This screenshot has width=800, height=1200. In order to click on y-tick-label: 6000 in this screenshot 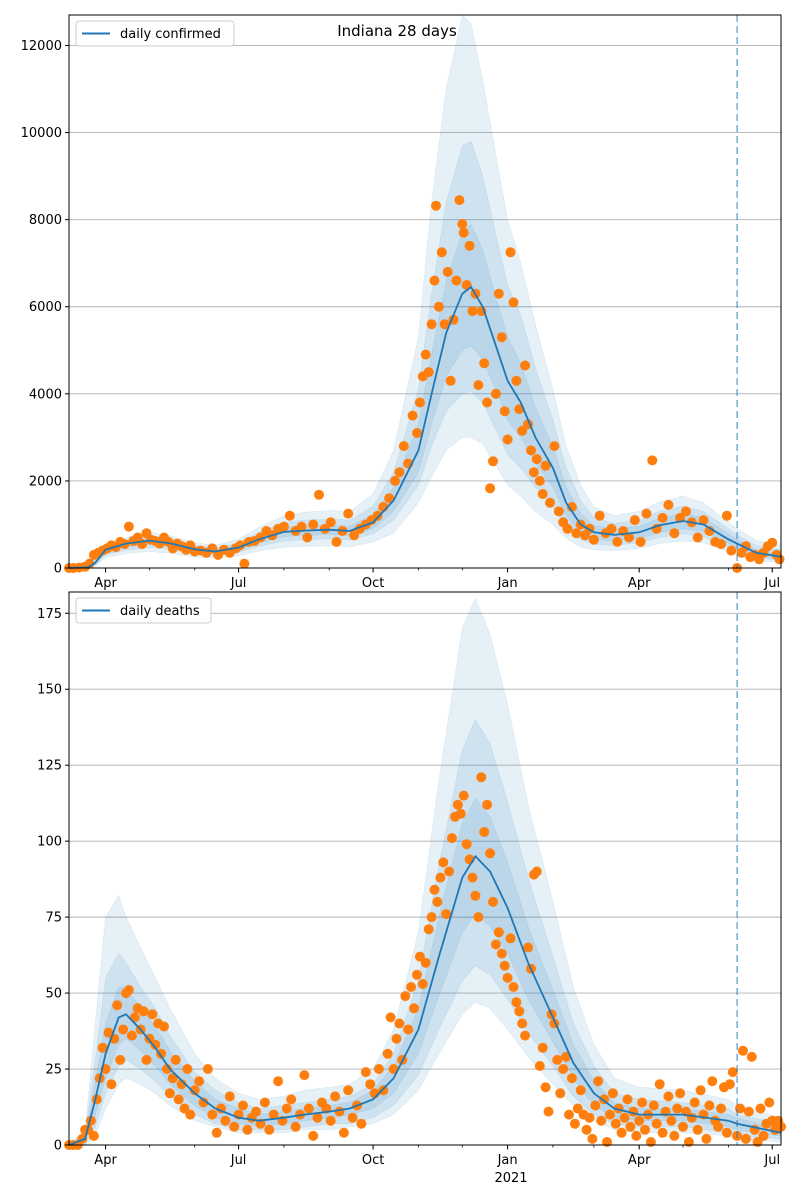, I will do `click(45, 307)`.